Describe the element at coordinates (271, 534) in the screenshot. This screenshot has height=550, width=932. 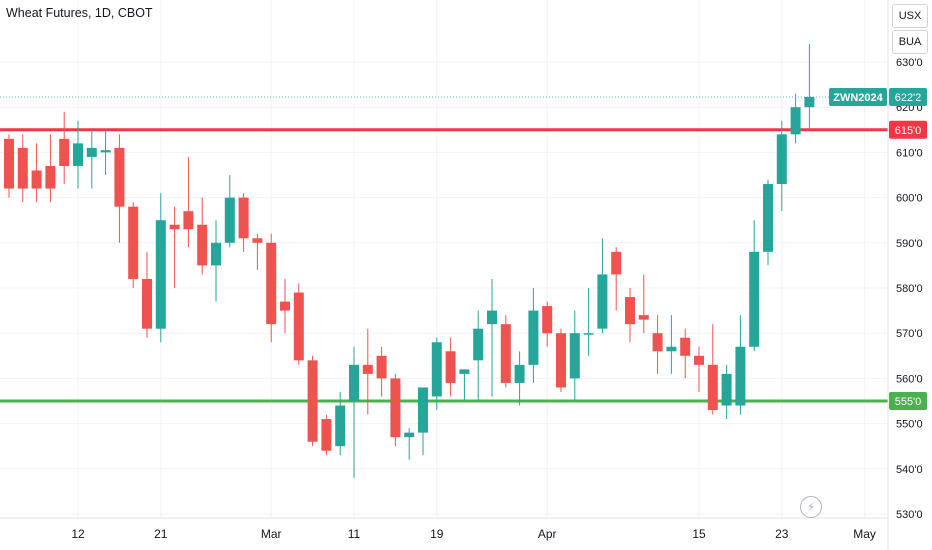
I see `x-tick-label: Mar` at that location.